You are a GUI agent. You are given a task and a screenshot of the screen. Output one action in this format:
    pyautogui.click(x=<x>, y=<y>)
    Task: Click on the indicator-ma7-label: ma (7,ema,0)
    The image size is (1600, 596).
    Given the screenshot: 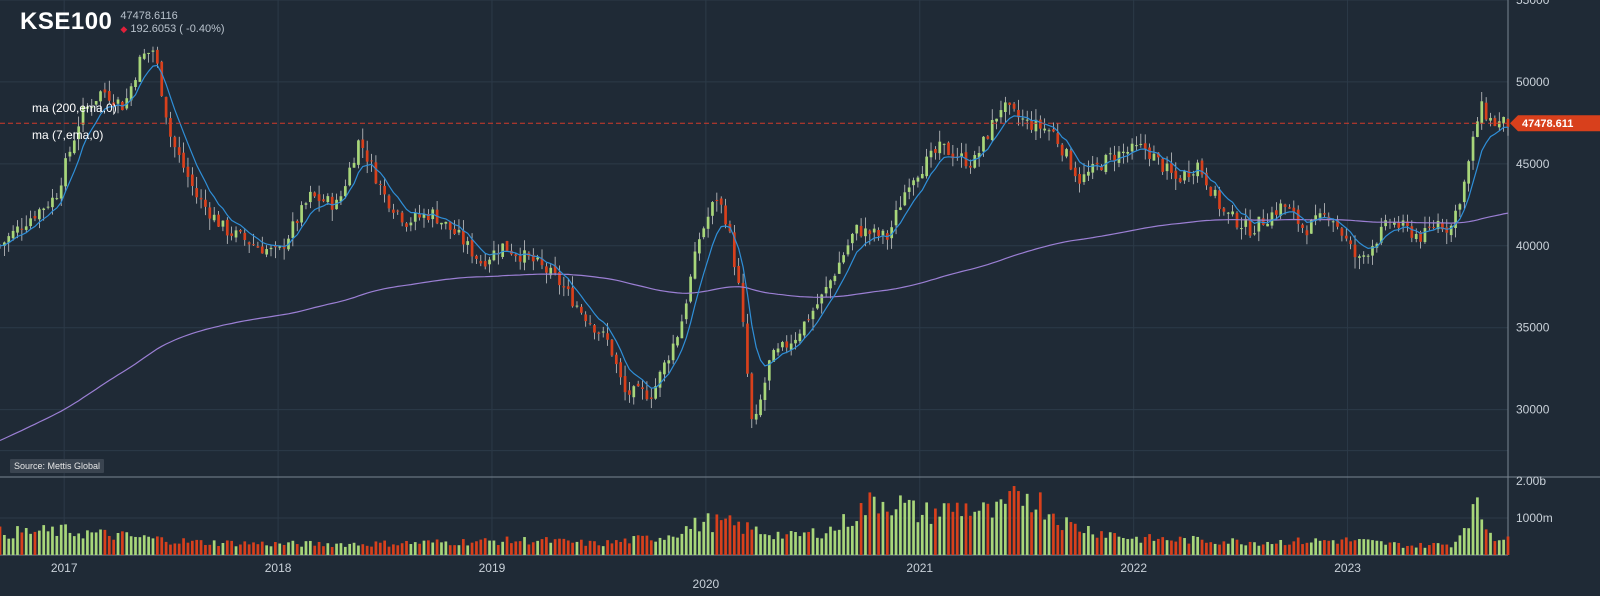 What is the action you would take?
    pyautogui.click(x=68, y=135)
    